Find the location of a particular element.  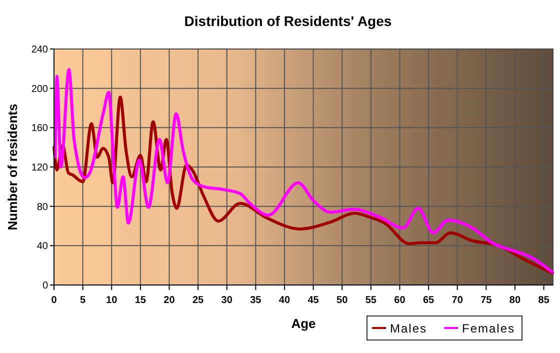

y-tick-label: 200 is located at coordinates (39, 89).